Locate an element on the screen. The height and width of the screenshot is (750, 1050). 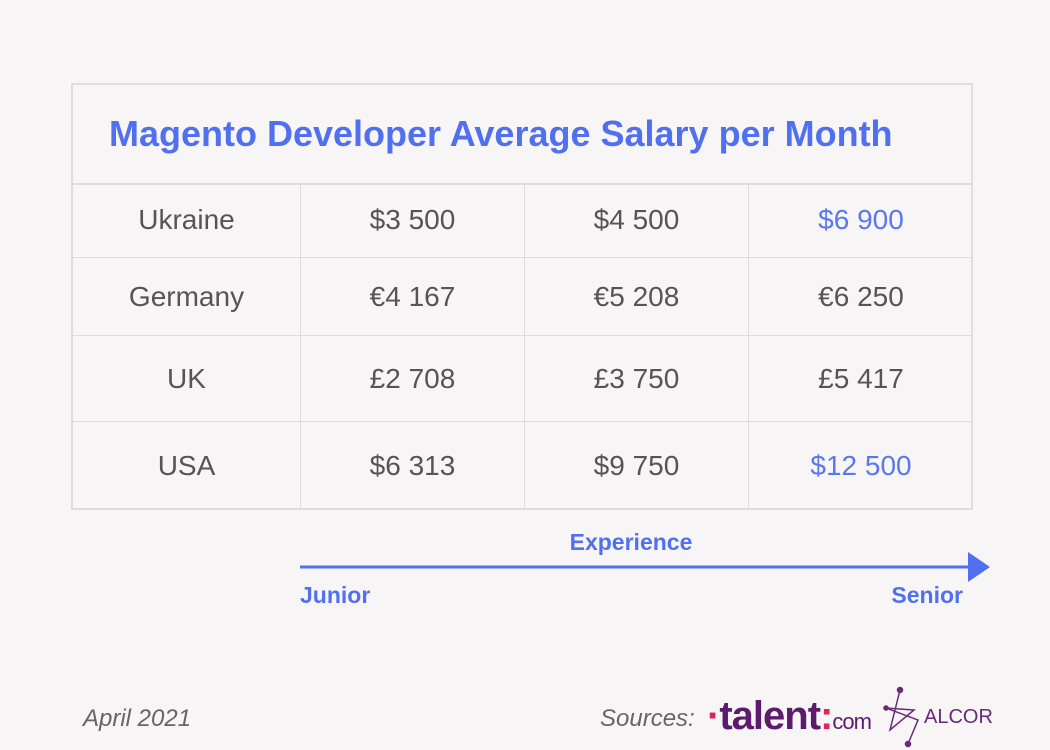
salary-cell: €4 167 is located at coordinates (413, 297).